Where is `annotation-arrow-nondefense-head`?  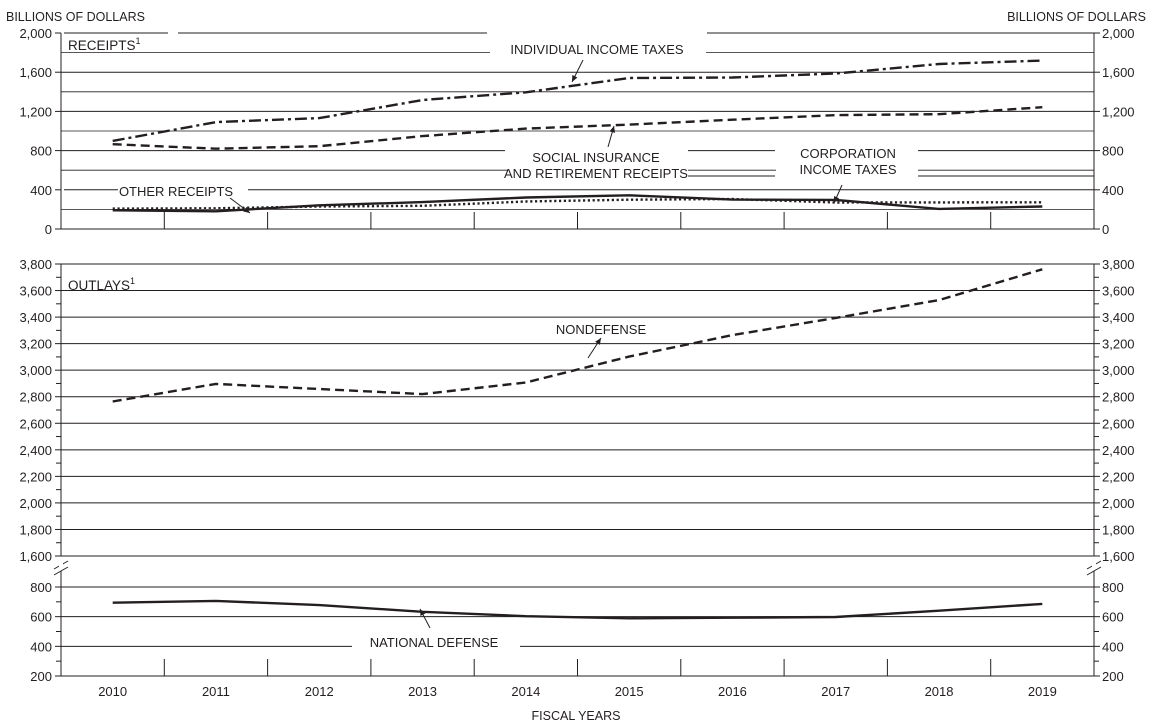
annotation-arrow-nondefense-head is located at coordinates (598, 341).